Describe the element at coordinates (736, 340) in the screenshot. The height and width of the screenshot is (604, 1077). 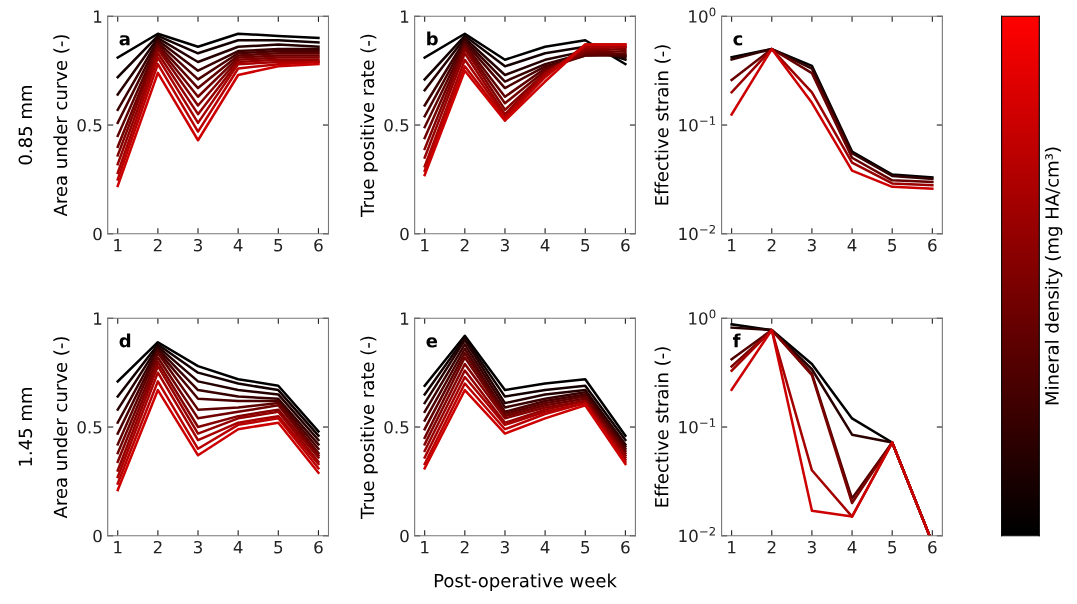
I see `annotation: f` at that location.